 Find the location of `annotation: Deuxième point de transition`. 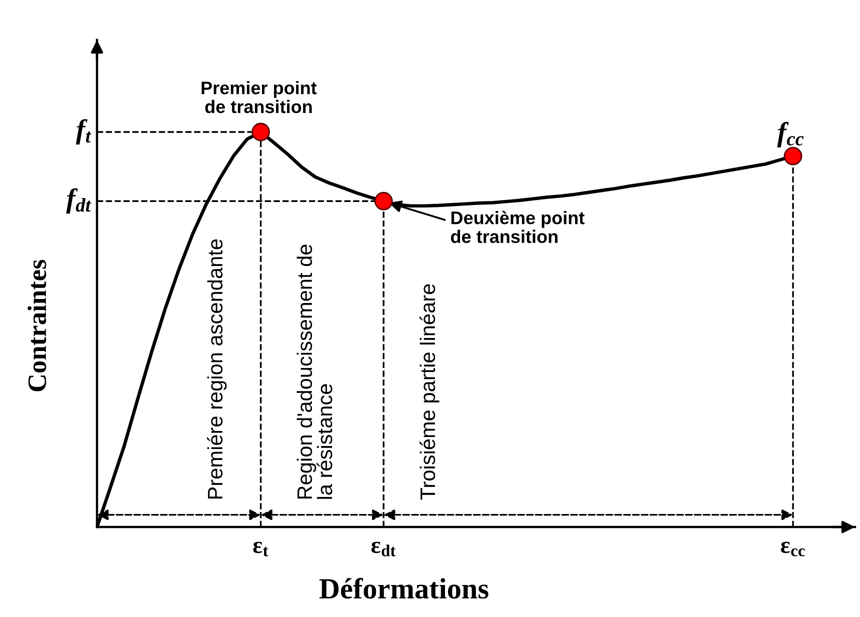

annotation: Deuxième point de transition is located at coordinates (517, 227).